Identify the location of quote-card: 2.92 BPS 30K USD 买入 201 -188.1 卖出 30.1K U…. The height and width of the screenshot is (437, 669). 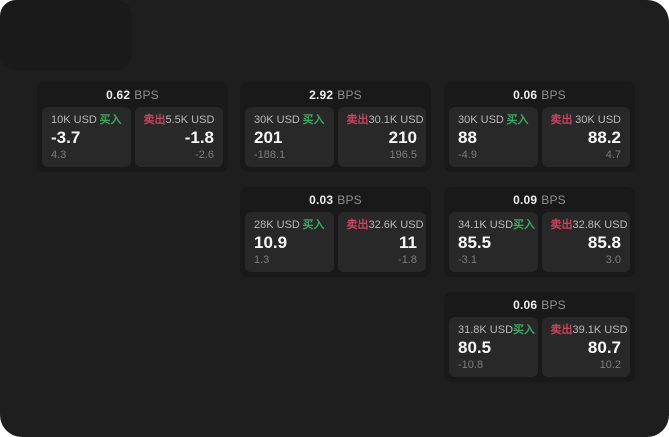
(335, 127).